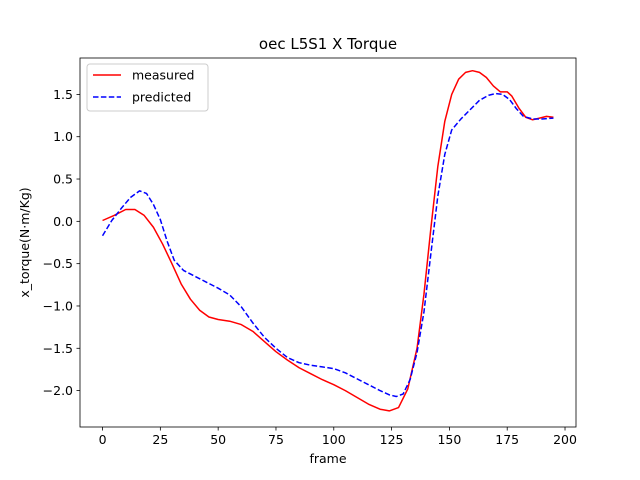 This screenshot has height=480, width=640. What do you see at coordinates (63, 136) in the screenshot?
I see `y-tick-label: 1.0` at bounding box center [63, 136].